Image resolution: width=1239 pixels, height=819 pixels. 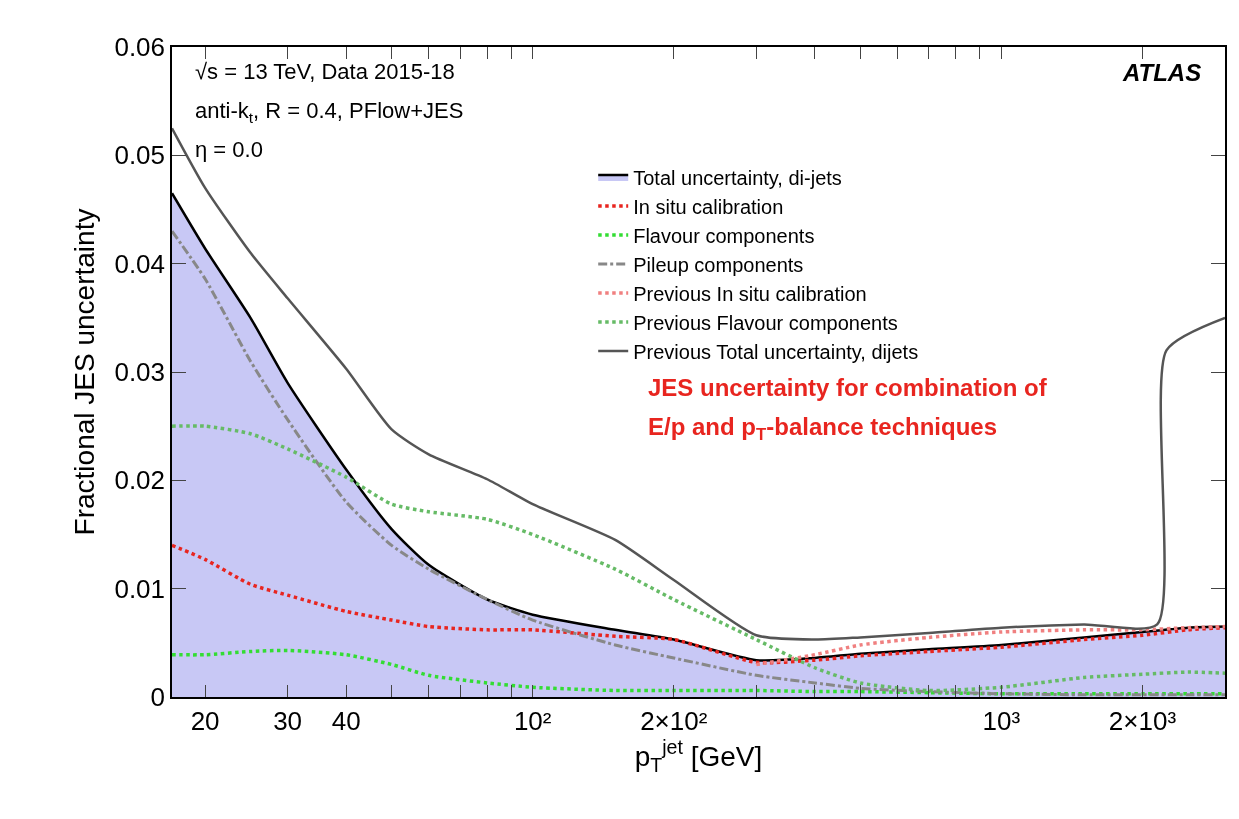 I want to click on annotation: η = 0.0, so click(x=229, y=149).